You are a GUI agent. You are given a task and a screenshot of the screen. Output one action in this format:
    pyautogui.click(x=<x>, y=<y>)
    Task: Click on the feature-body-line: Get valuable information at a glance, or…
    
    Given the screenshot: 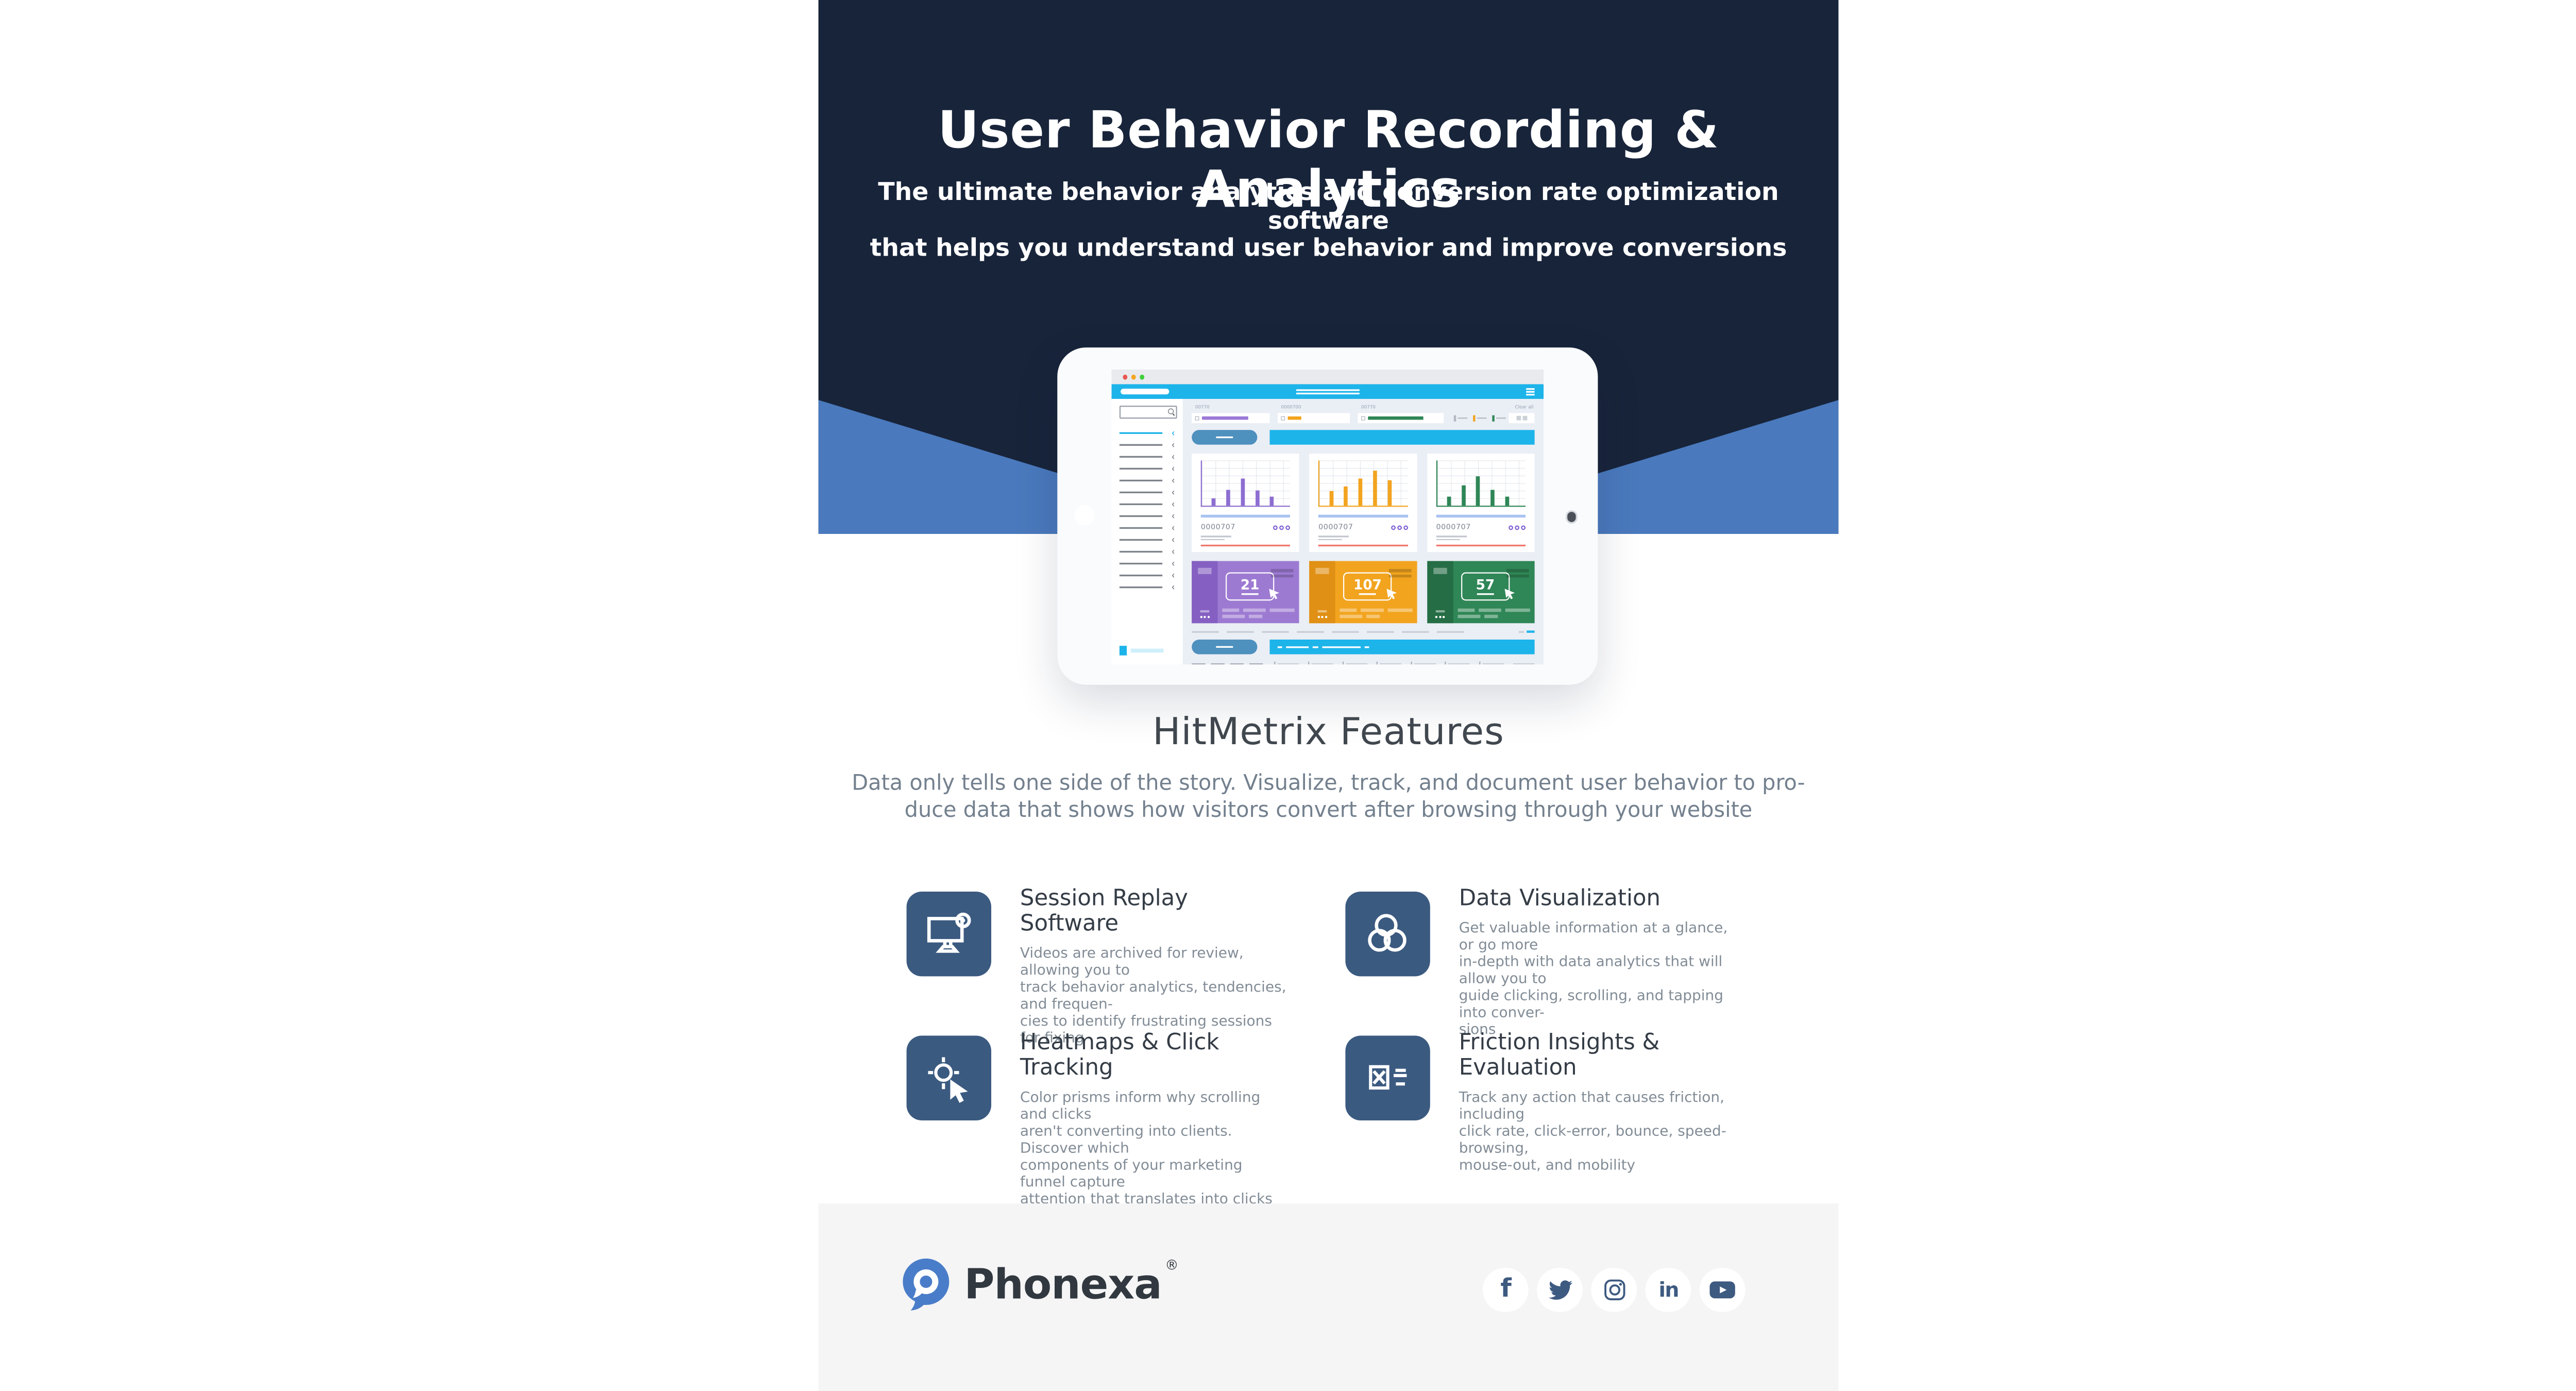 What is the action you would take?
    pyautogui.click(x=1593, y=937)
    